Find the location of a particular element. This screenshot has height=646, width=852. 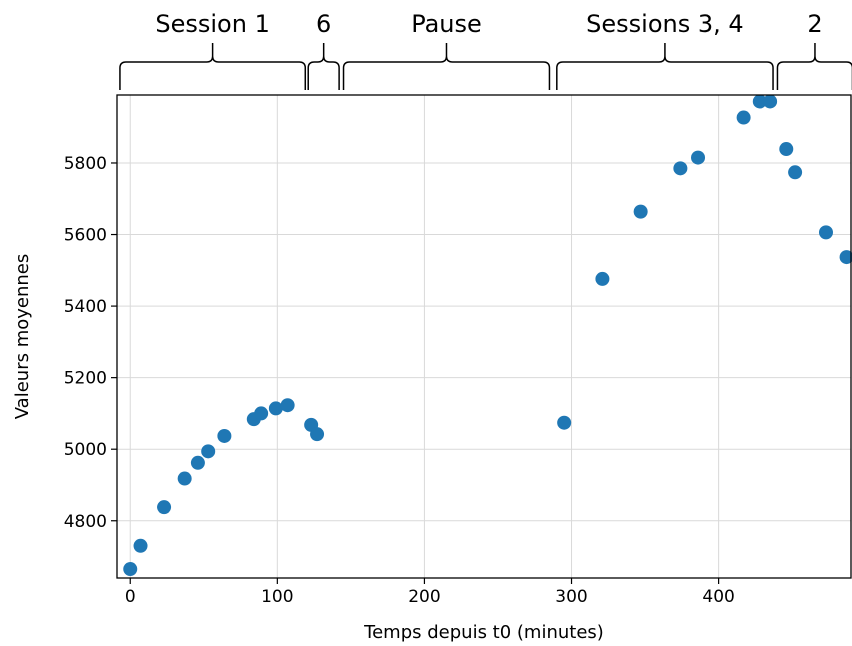

y-tick-label: 5000 is located at coordinates (85, 450).